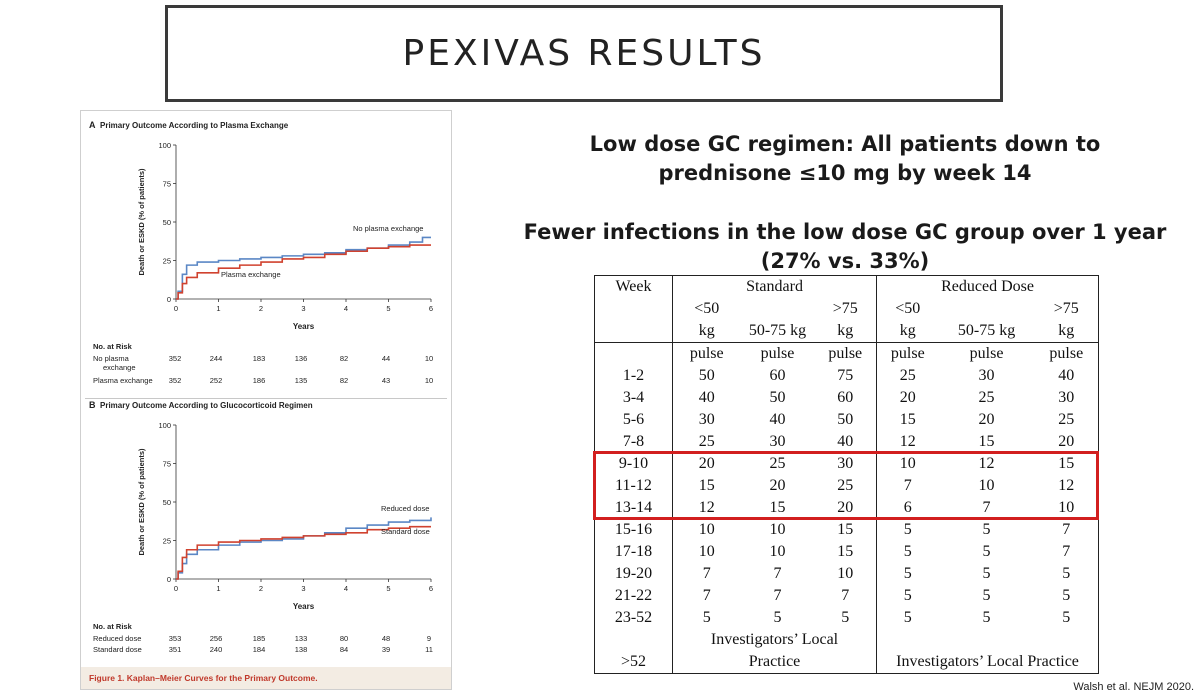 Image resolution: width=1200 pixels, height=699 pixels. What do you see at coordinates (633, 441) in the screenshot?
I see `week-cell: 7-8` at bounding box center [633, 441].